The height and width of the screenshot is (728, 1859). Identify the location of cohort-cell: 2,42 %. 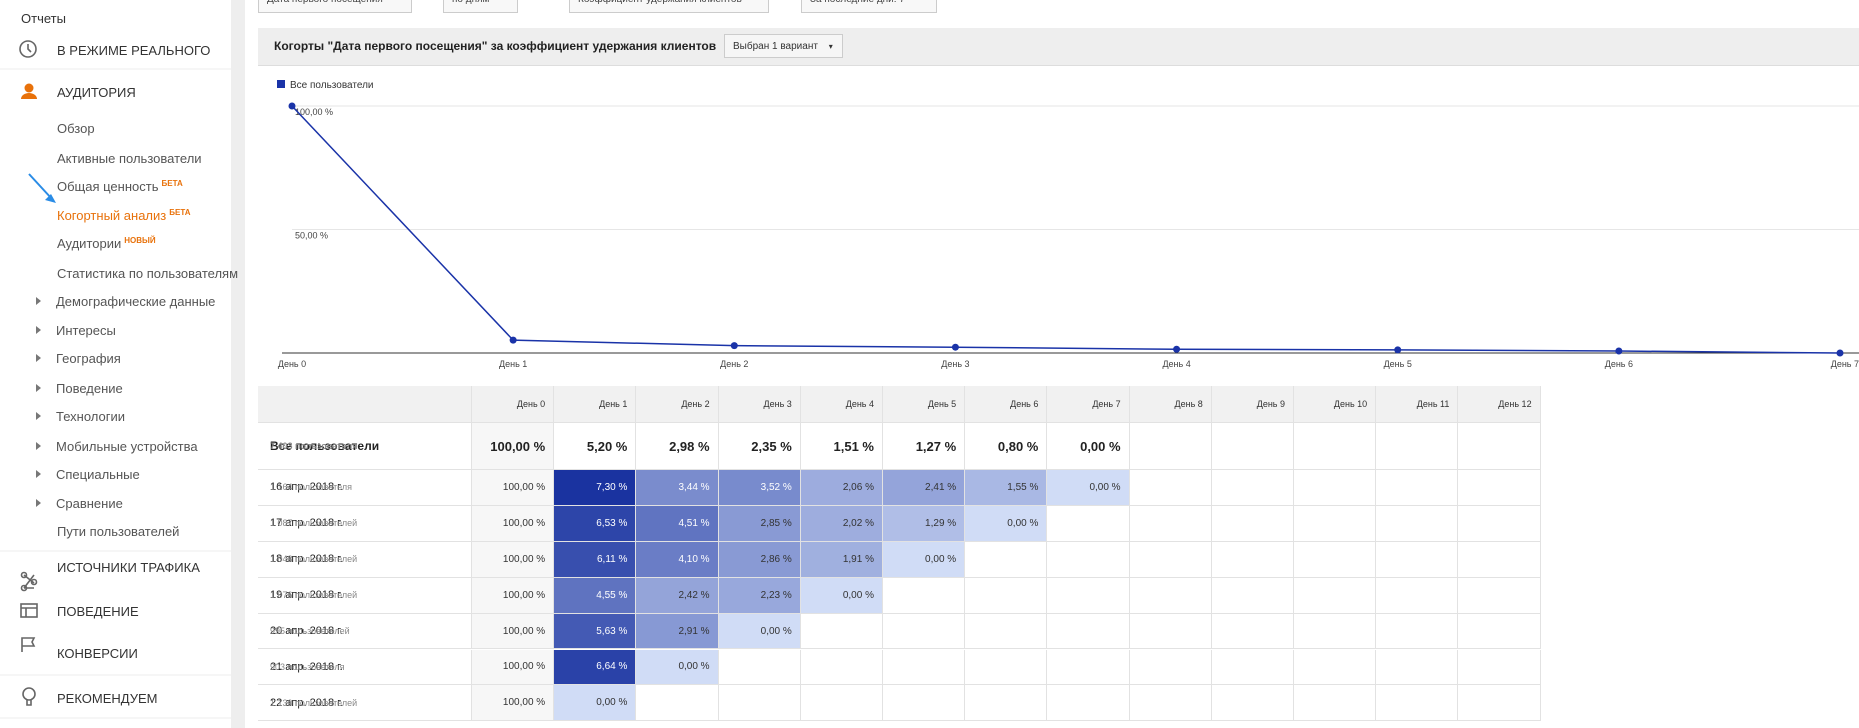
(677, 595).